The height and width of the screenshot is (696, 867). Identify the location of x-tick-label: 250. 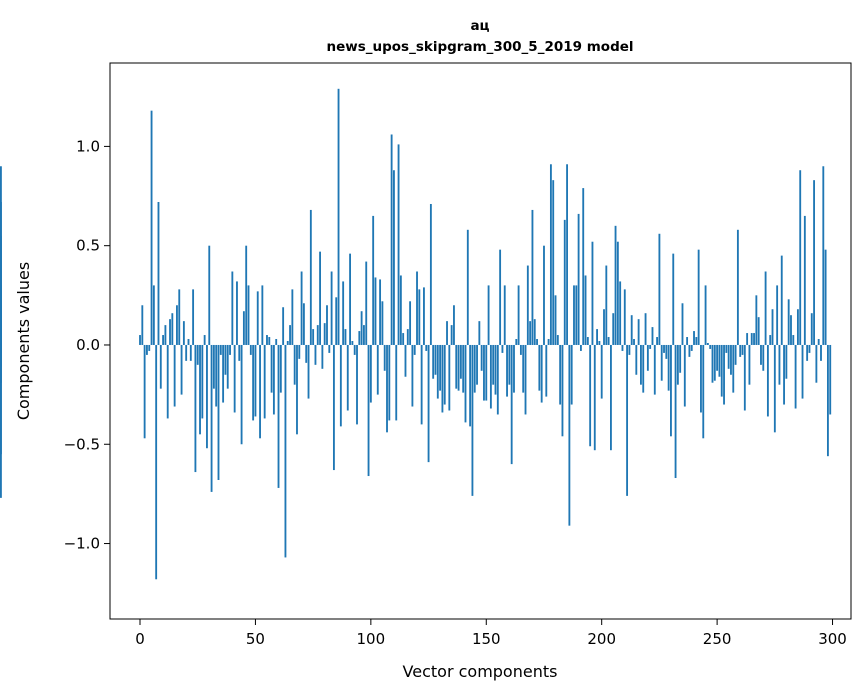
(717, 639).